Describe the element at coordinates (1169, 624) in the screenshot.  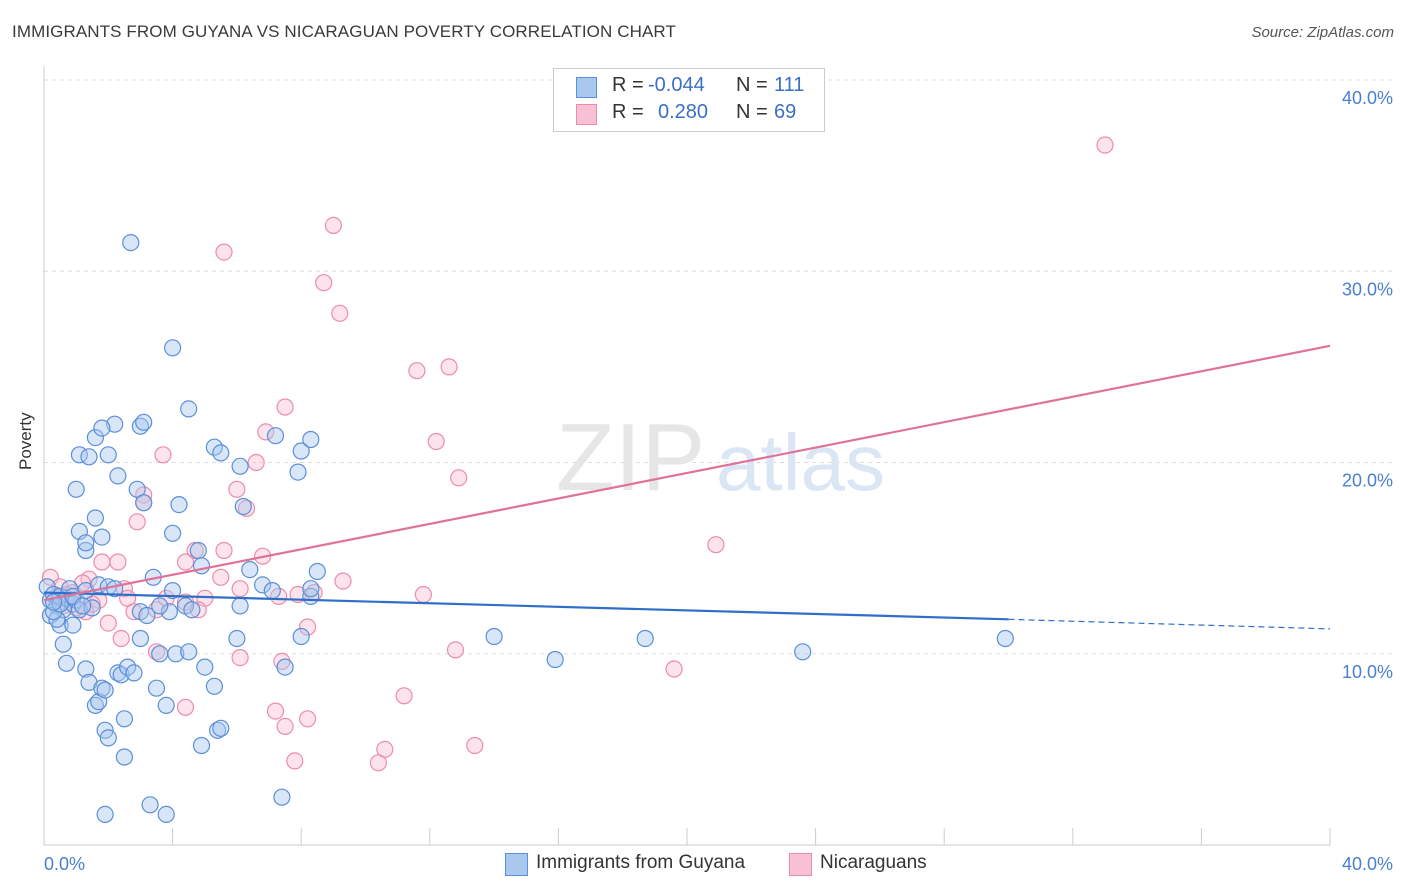
I see `trend-line-guyana-extension` at that location.